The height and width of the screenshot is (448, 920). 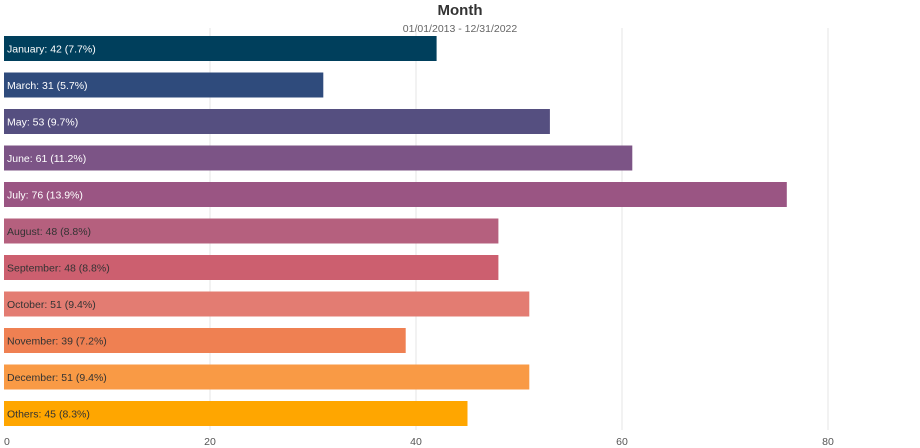 I want to click on bar-label-july: July: 76 (13.9%), so click(x=45, y=196).